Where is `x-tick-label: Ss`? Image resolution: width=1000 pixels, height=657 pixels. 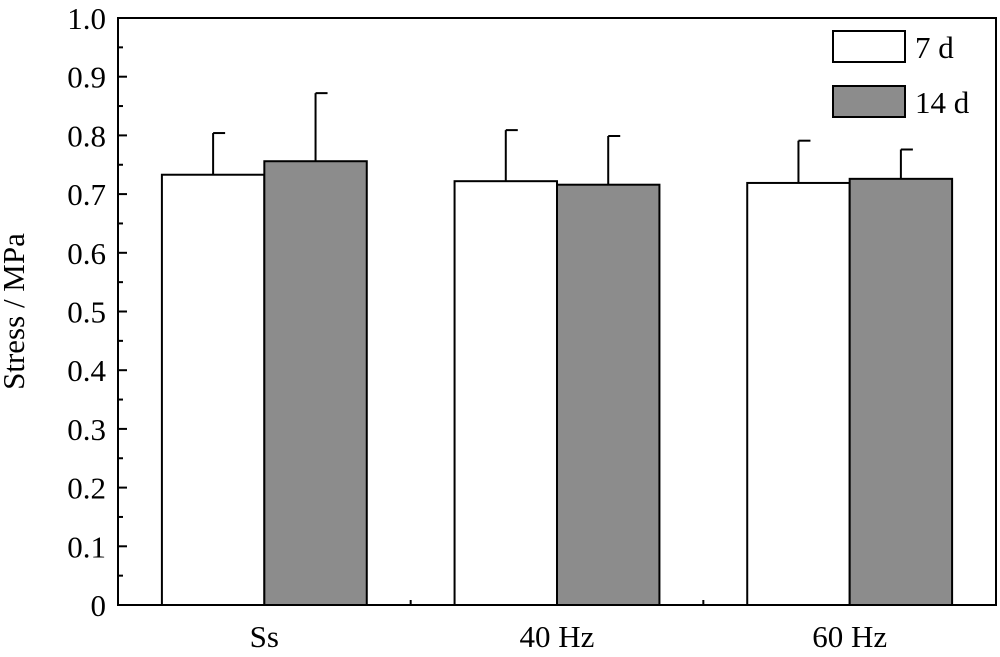
x-tick-label: Ss is located at coordinates (264, 636).